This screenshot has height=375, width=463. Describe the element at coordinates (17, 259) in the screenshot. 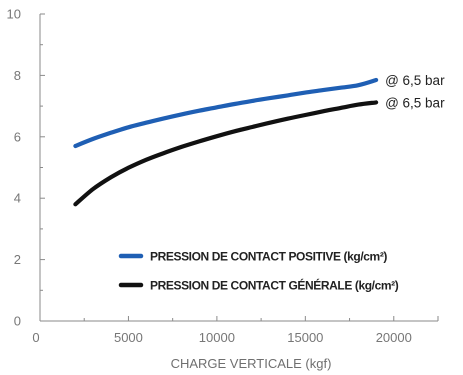

I see `y-tick-label: 2` at that location.